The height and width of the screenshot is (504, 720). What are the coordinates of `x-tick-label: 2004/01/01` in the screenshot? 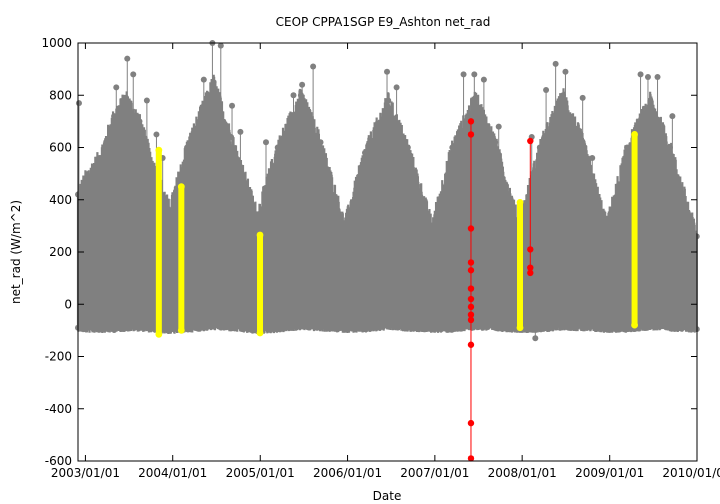 It's located at (172, 473).